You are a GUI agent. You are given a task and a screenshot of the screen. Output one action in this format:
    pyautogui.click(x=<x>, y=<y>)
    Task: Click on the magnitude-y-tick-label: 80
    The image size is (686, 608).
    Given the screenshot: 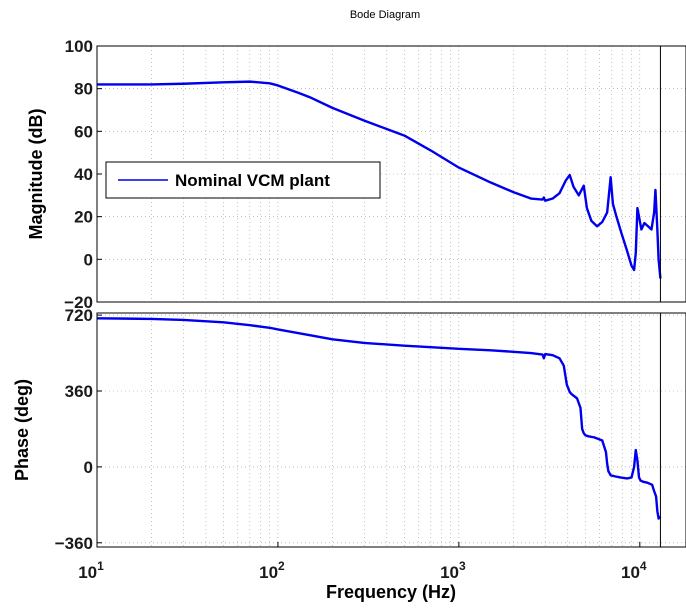 What is the action you would take?
    pyautogui.click(x=83, y=89)
    